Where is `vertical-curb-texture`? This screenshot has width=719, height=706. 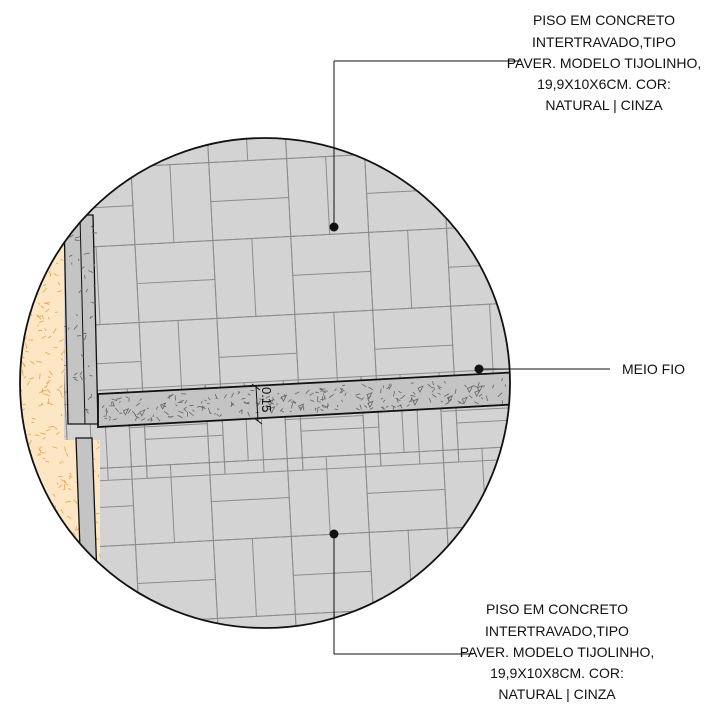
vertical-curb-texture is located at coordinates (82, 319).